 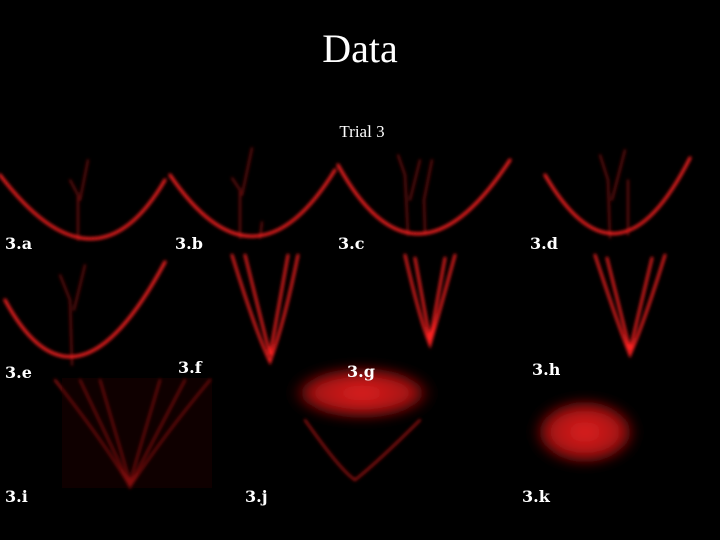 What do you see at coordinates (430, 301) in the screenshot?
I see `image-g` at bounding box center [430, 301].